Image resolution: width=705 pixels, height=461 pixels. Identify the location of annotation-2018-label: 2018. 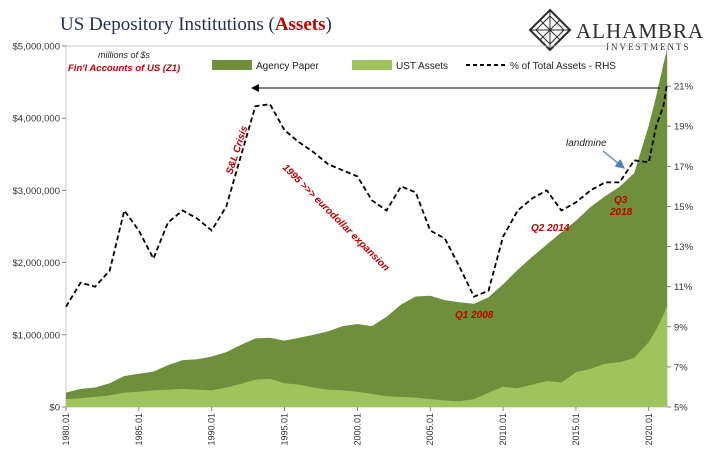
(621, 212).